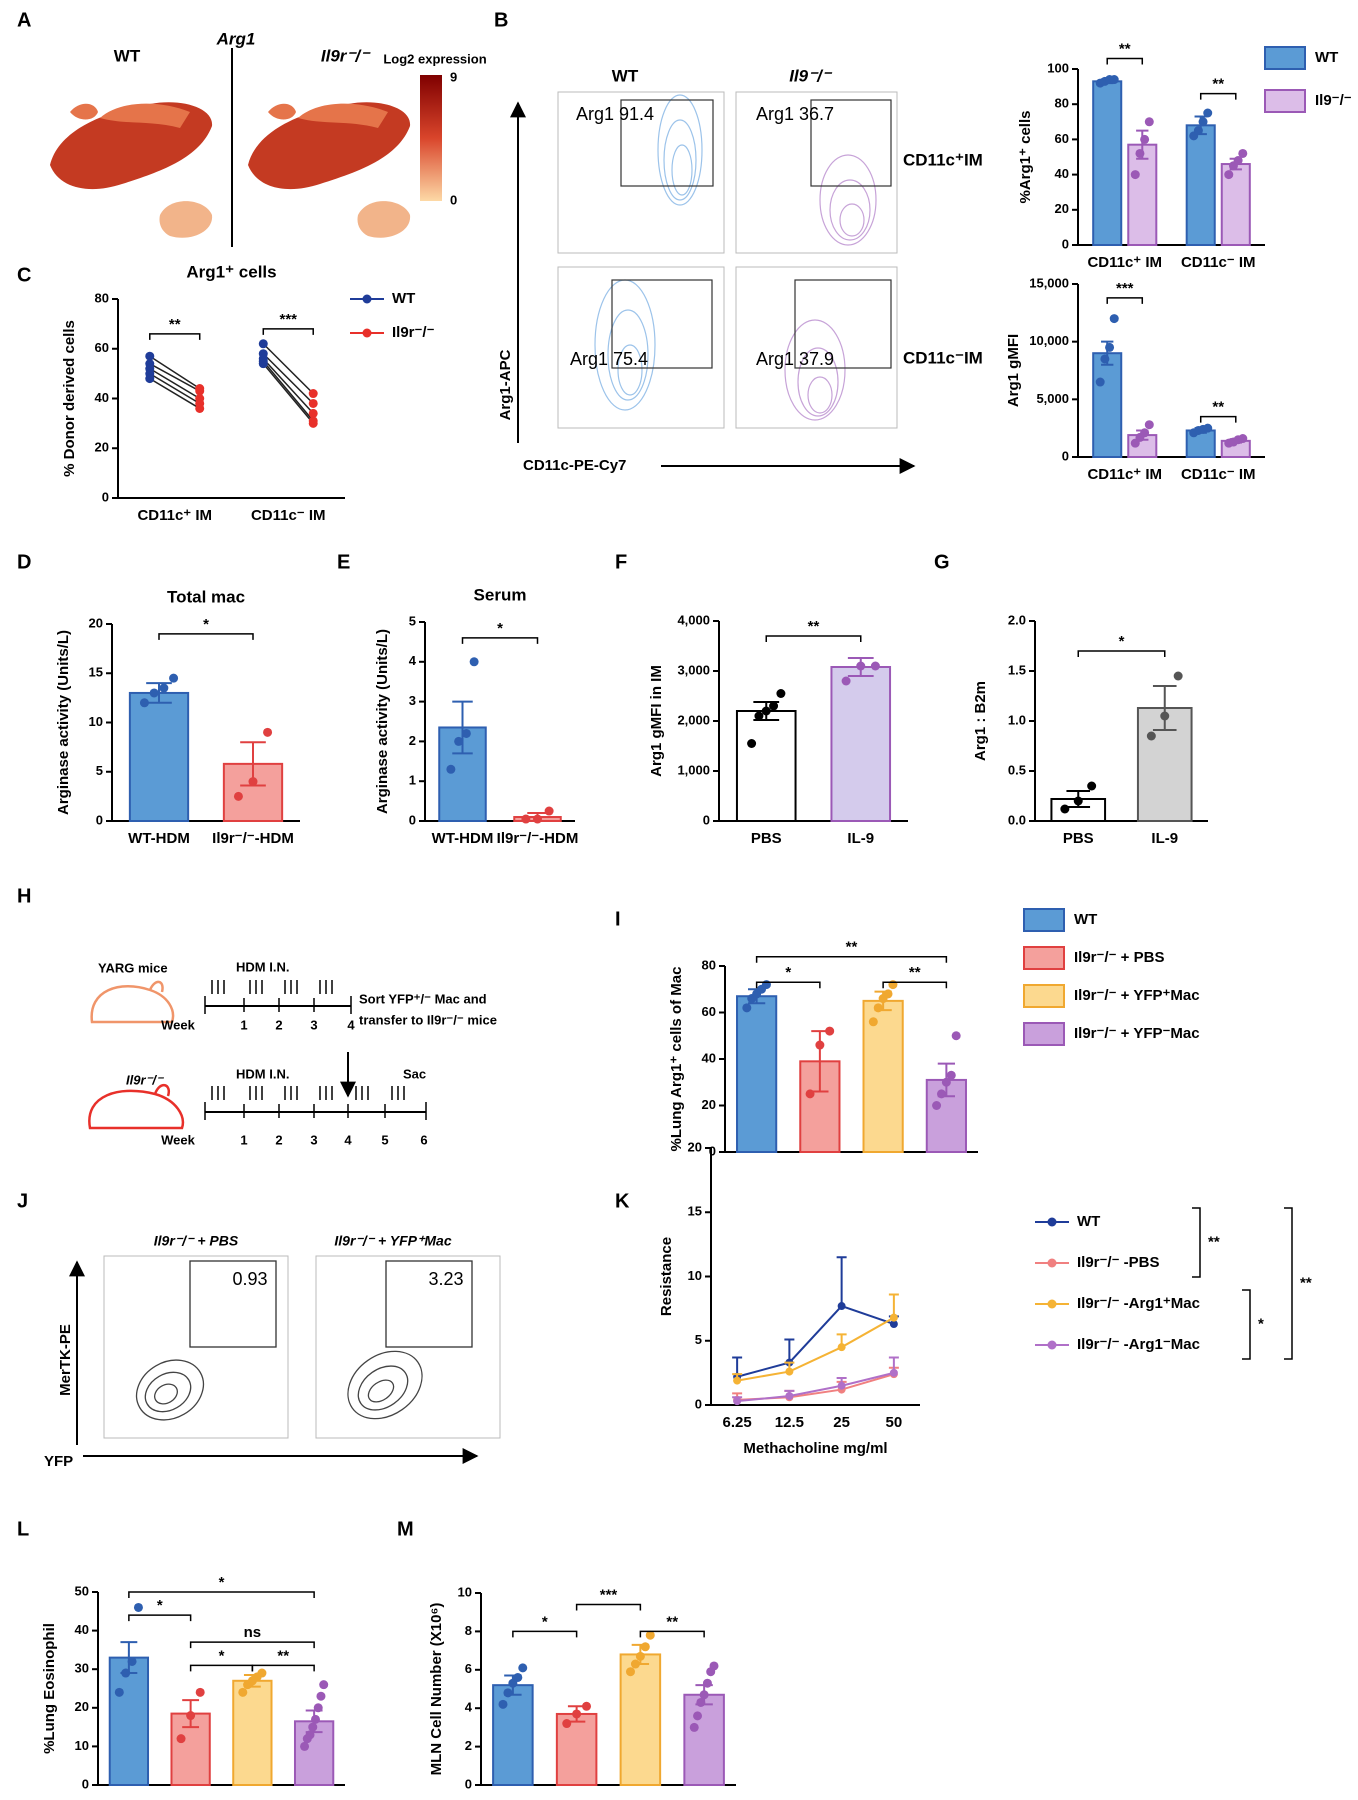 Image resolution: width=1358 pixels, height=1800 pixels. Describe the element at coordinates (133, 967) in the screenshot. I see `label: YARG mice` at that location.